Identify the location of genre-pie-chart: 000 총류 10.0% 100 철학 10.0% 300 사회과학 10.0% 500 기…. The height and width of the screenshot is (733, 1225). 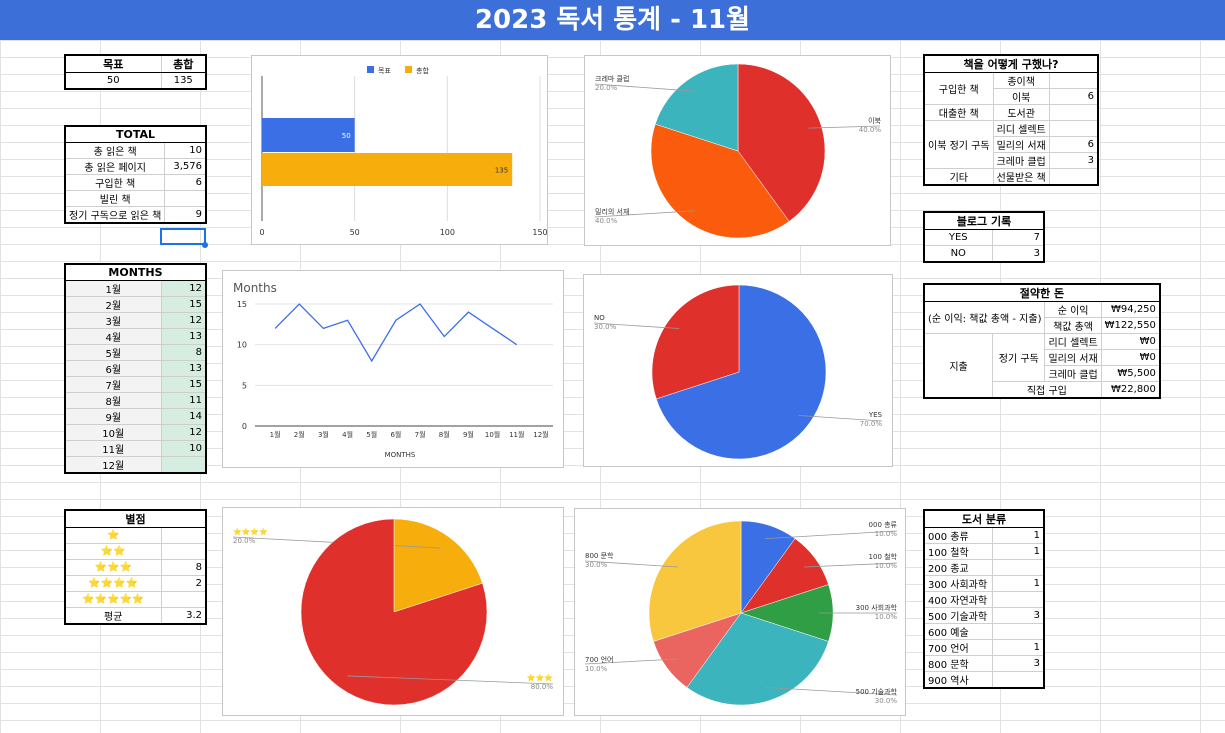
(740, 612).